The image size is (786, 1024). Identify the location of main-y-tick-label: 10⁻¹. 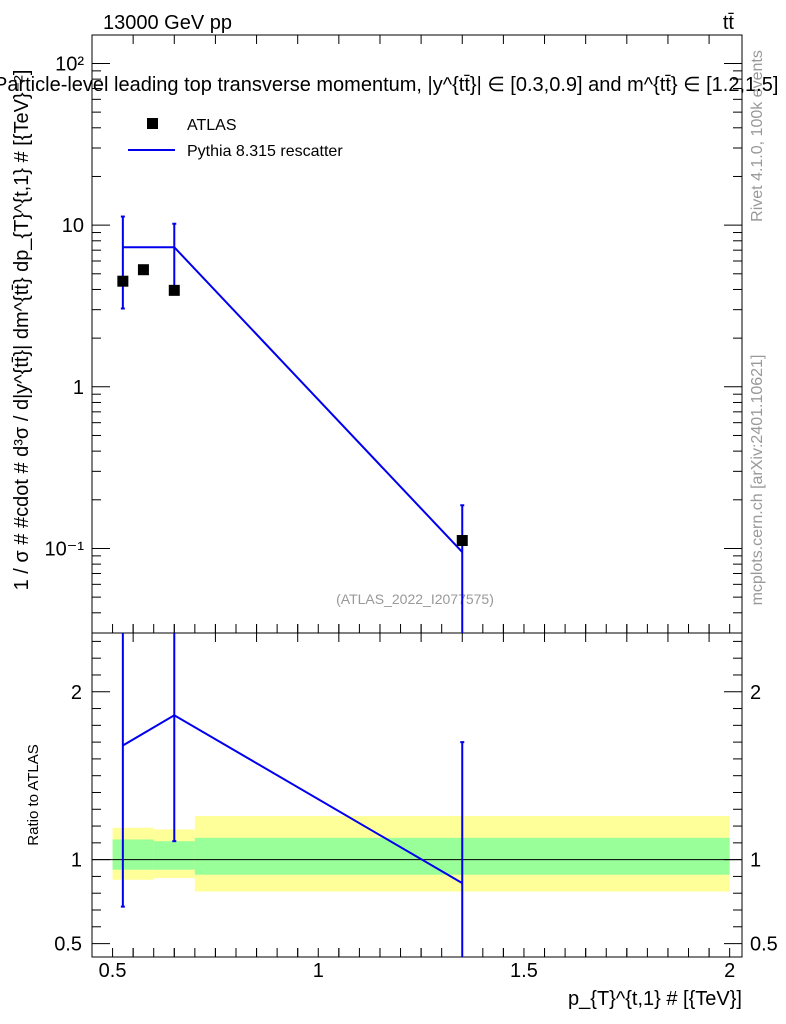
(65, 549).